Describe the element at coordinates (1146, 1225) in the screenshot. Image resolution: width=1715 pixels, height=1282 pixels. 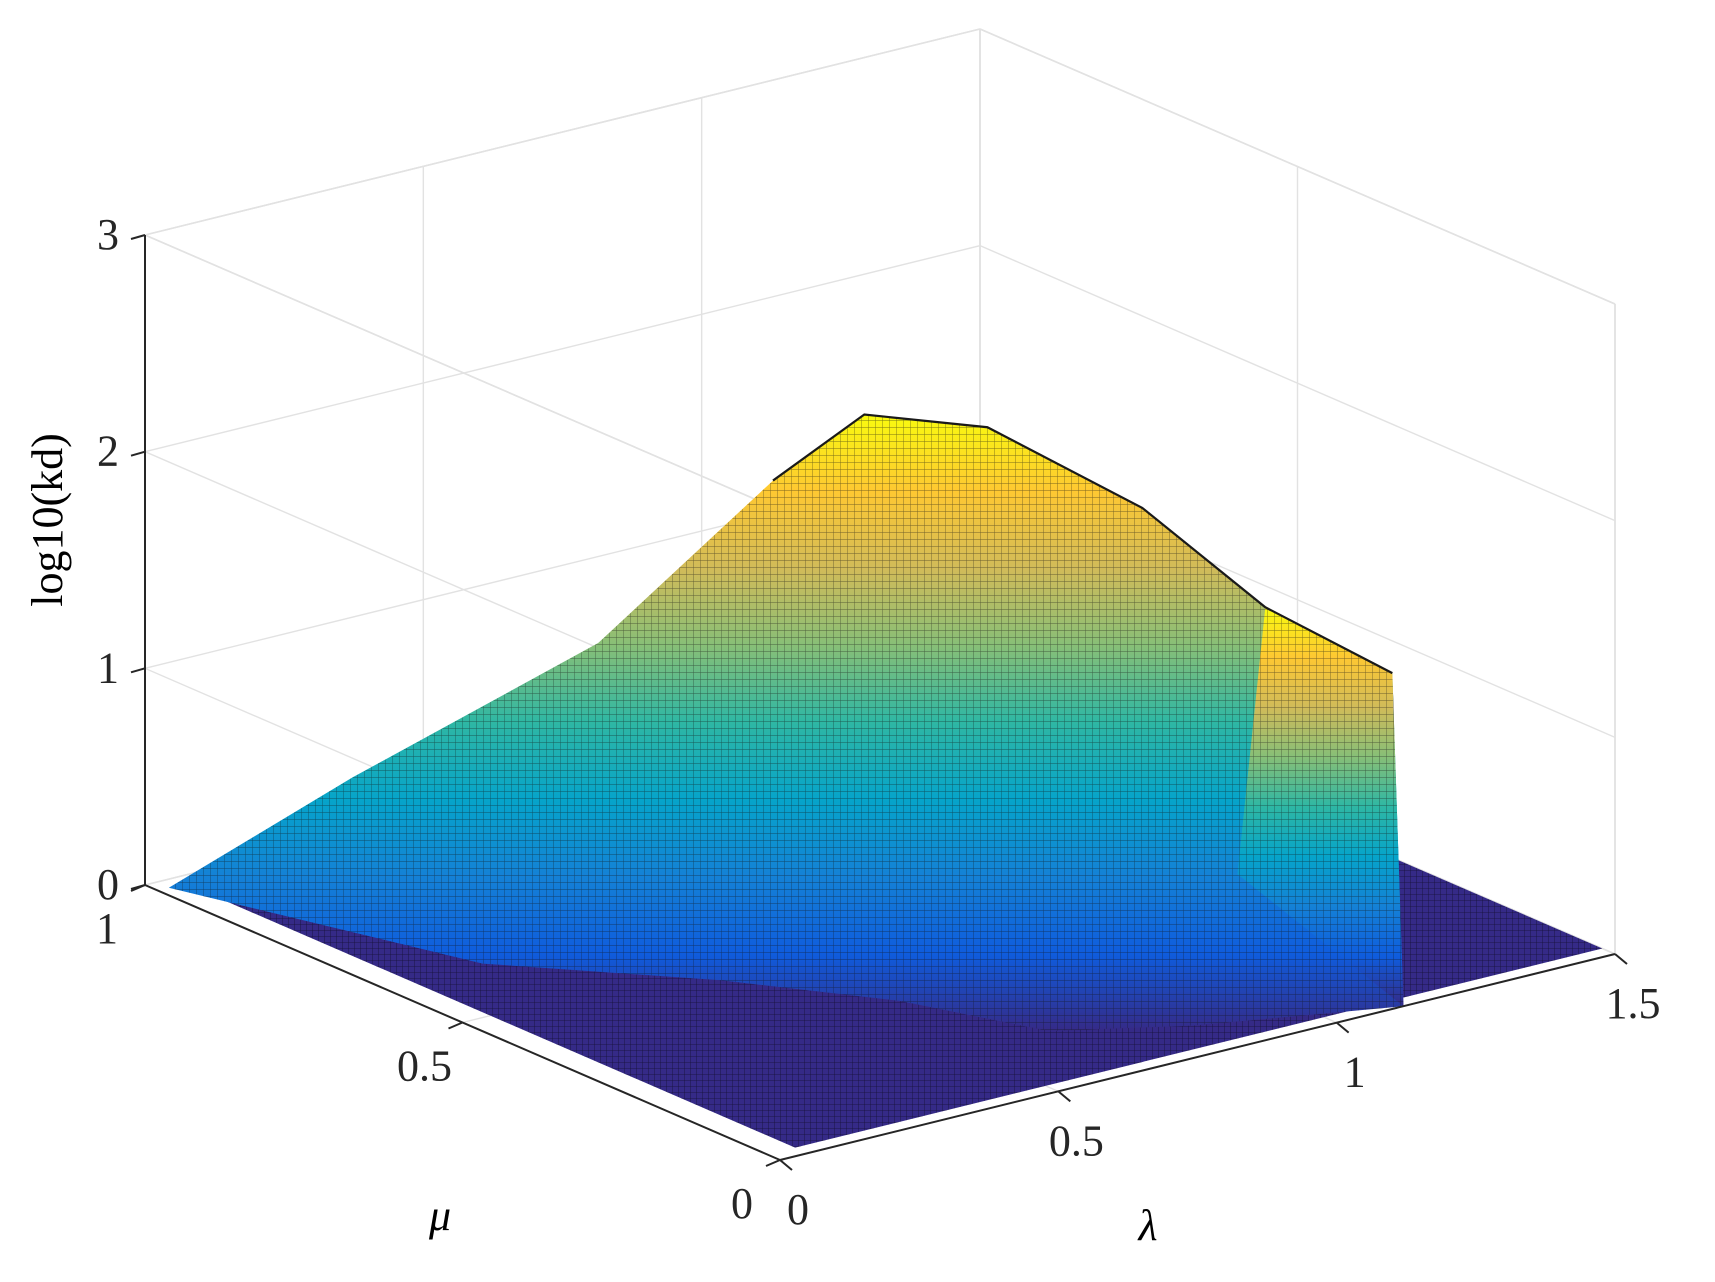
I see `x-axis-label: λ` at that location.